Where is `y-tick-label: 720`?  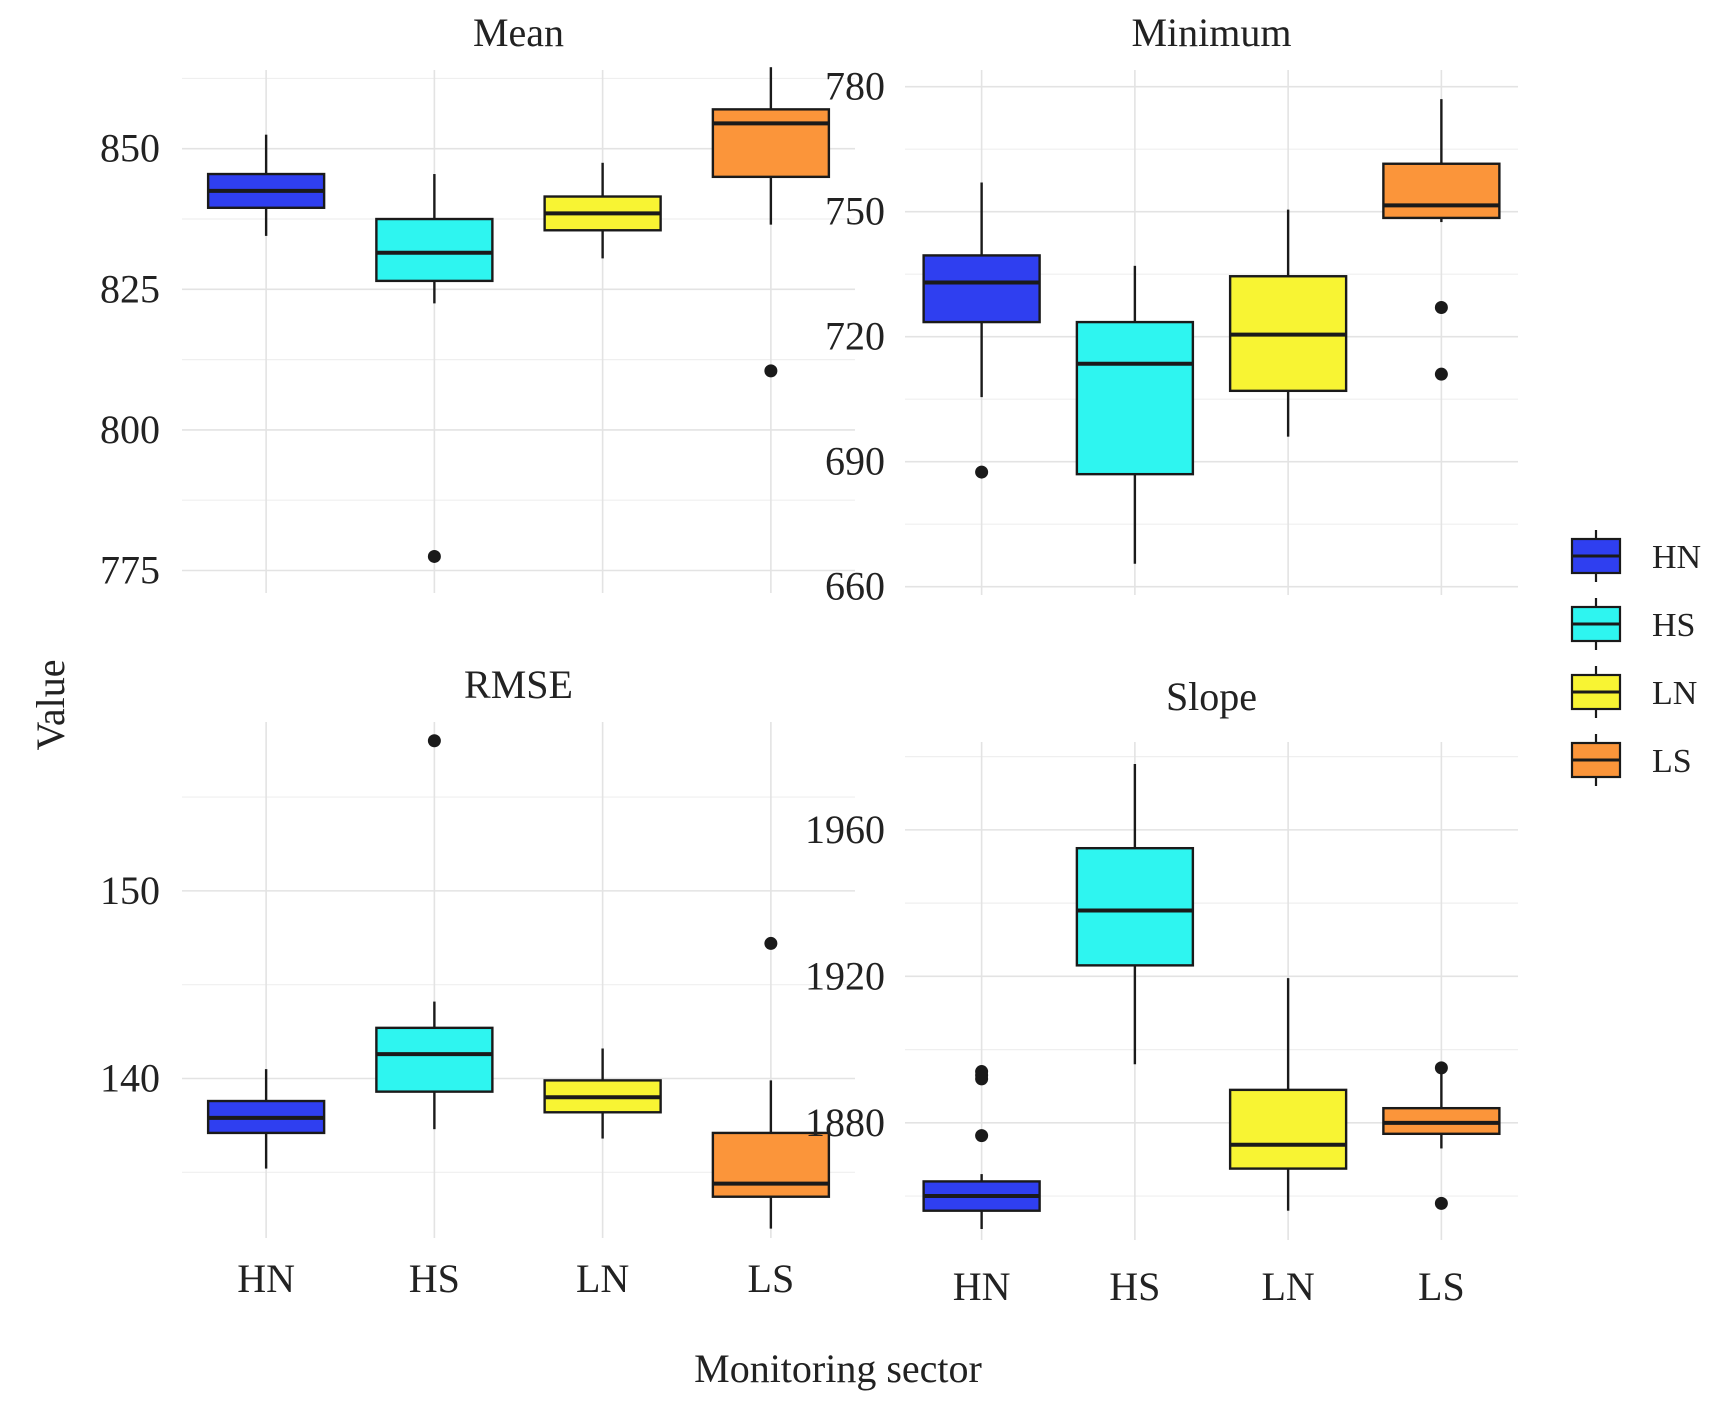
y-tick-label: 720 is located at coordinates (855, 336).